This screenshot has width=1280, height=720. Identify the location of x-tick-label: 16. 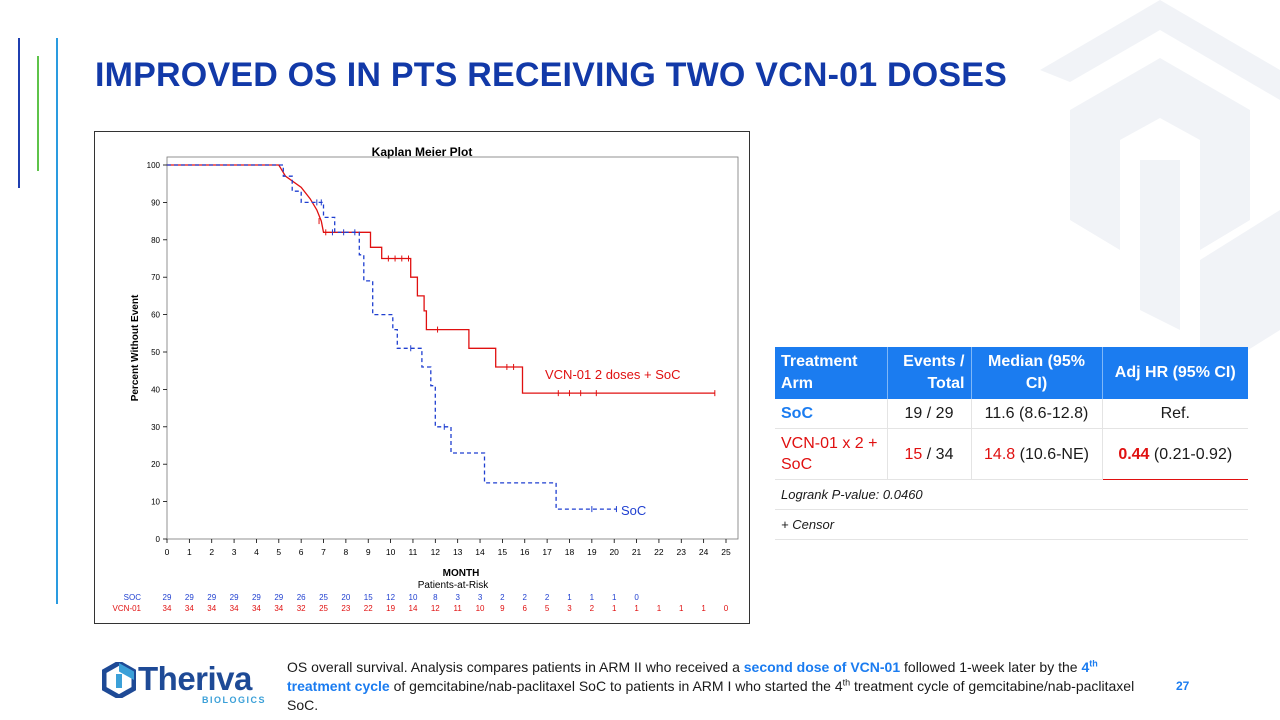
(525, 552).